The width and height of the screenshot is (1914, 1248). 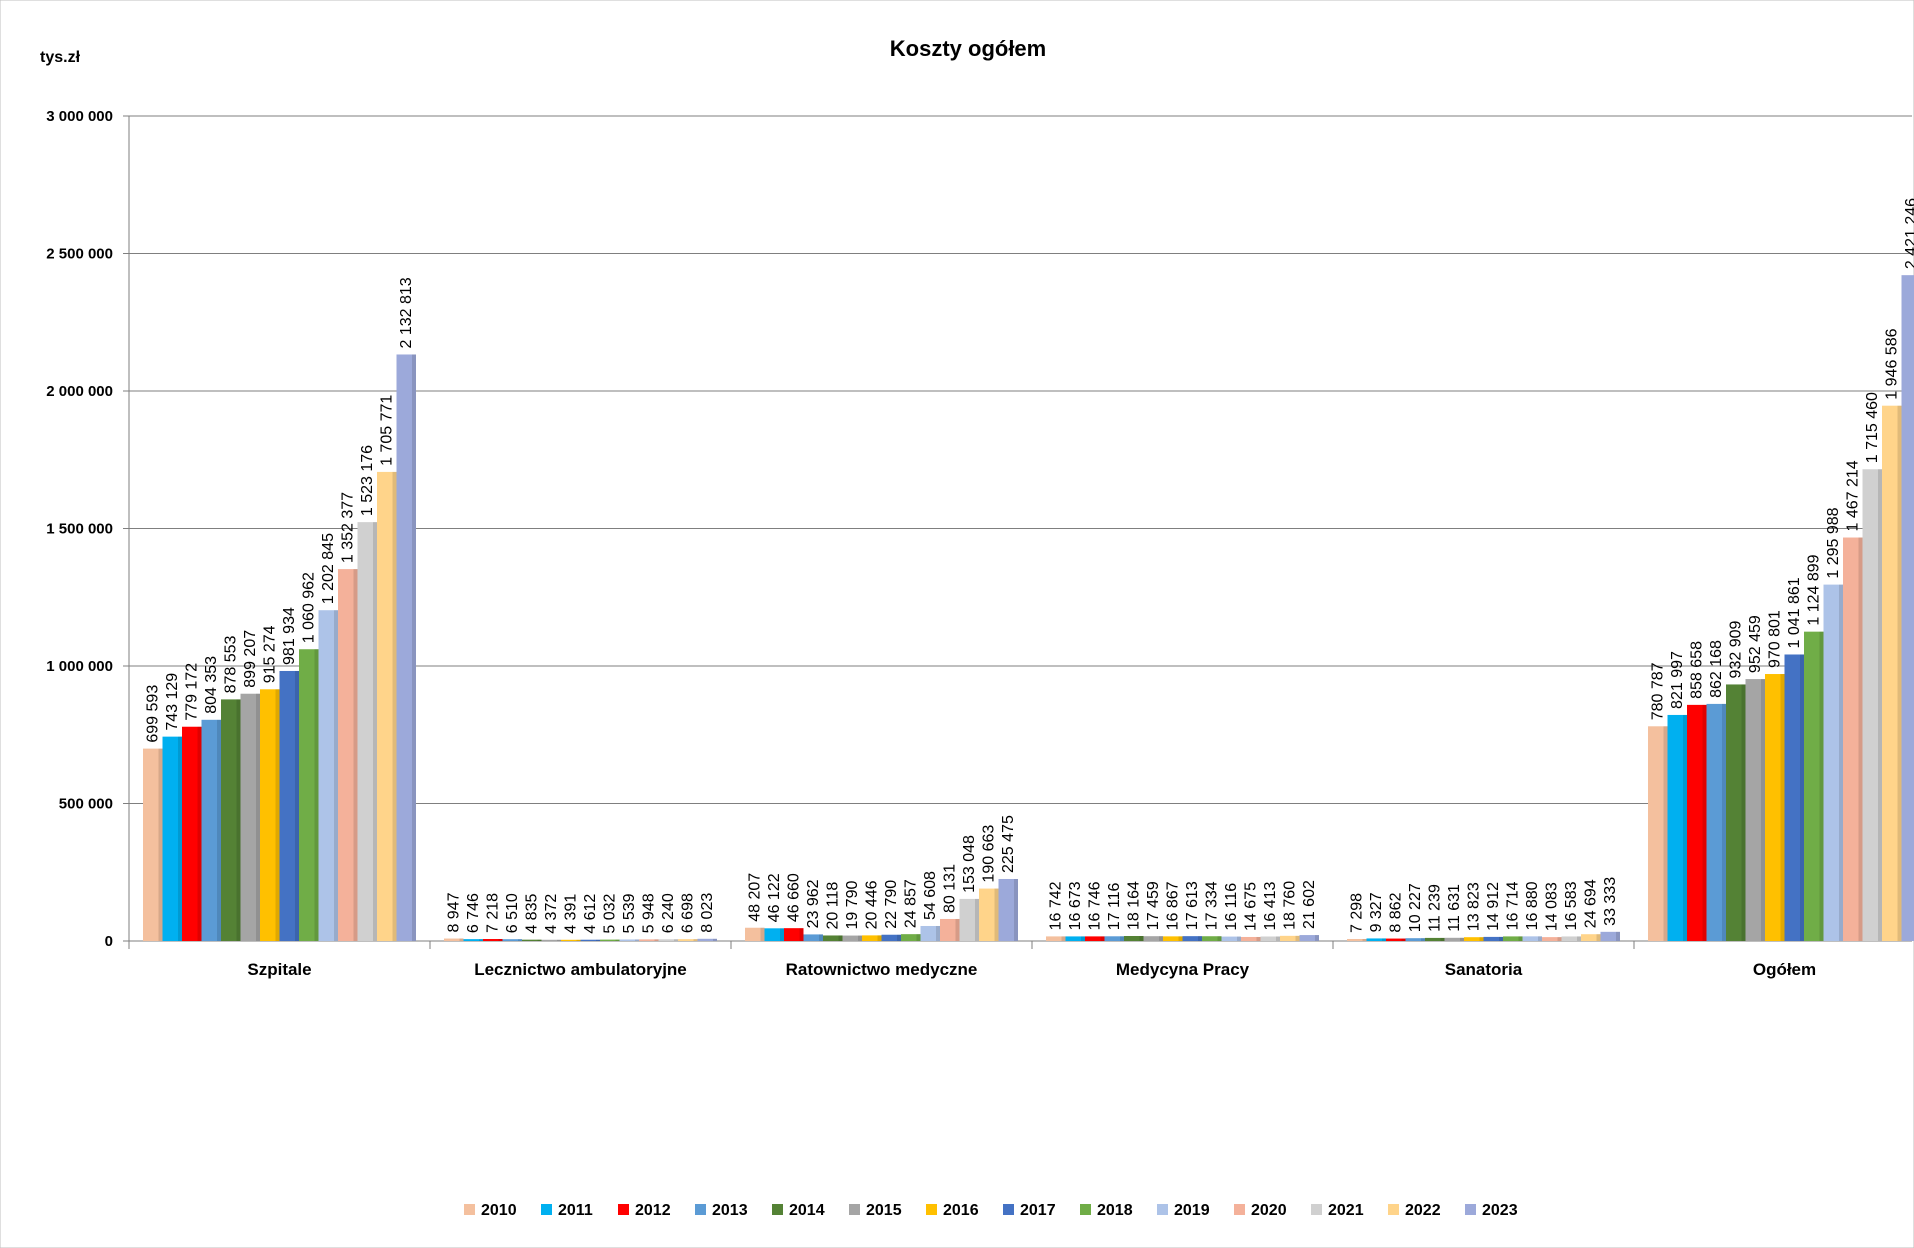 What do you see at coordinates (629, 913) in the screenshot?
I see `data-label: 5 539` at bounding box center [629, 913].